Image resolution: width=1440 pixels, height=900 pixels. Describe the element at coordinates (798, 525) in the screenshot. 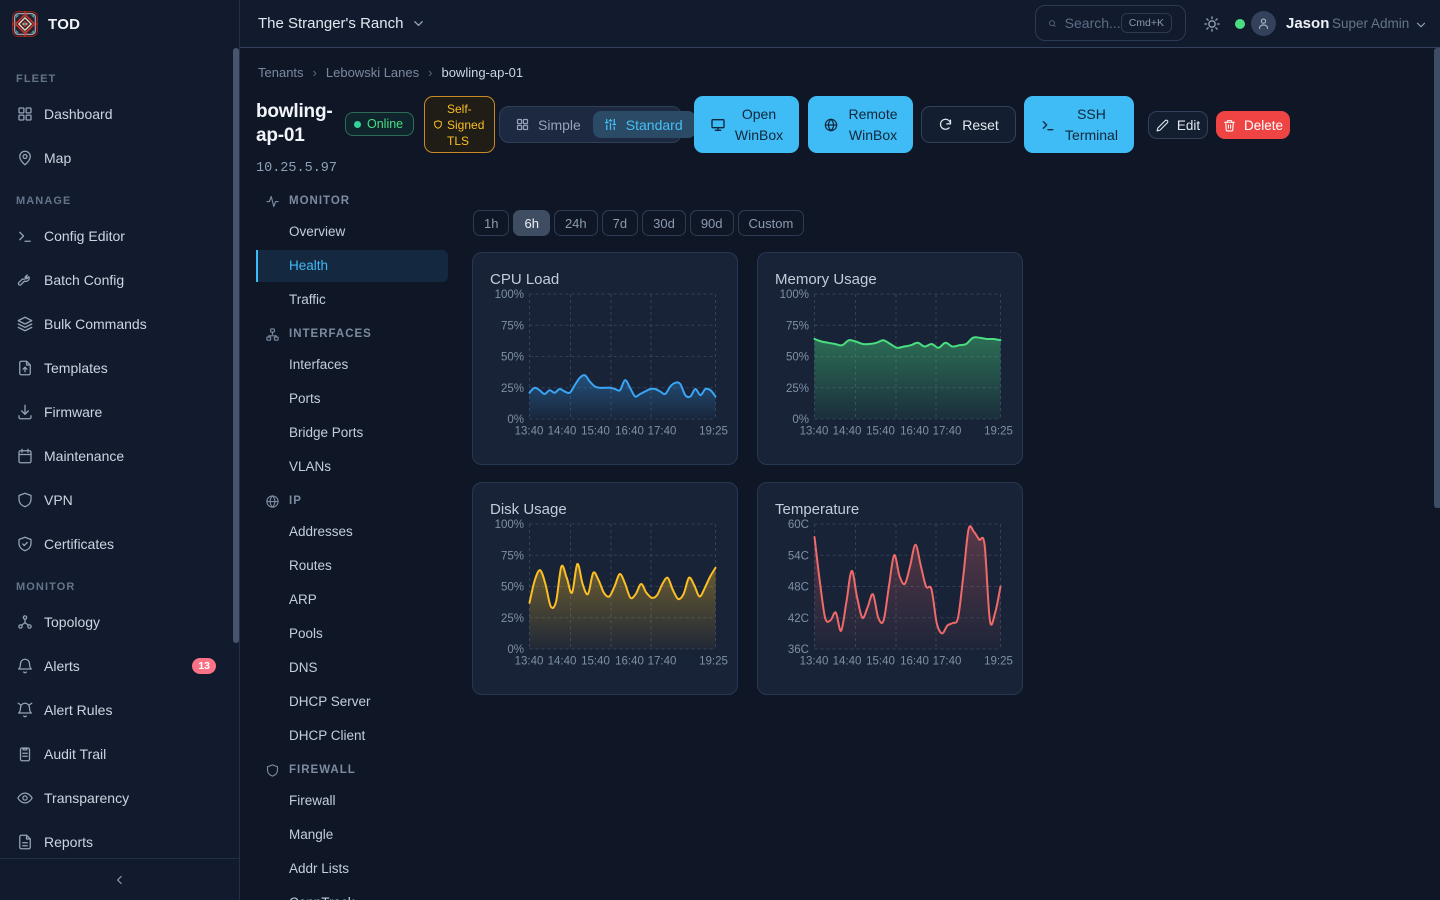

I see `svg-text: 60C` at that location.